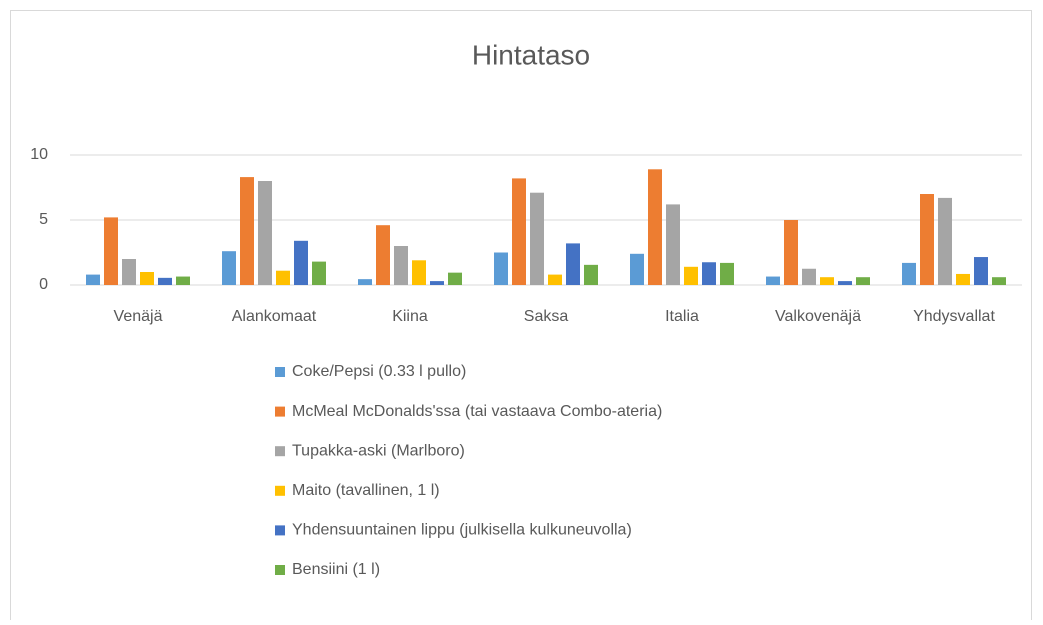  Describe the element at coordinates (366, 490) in the screenshot. I see `legend-label: Maito (tavallinen, 1 l)` at that location.